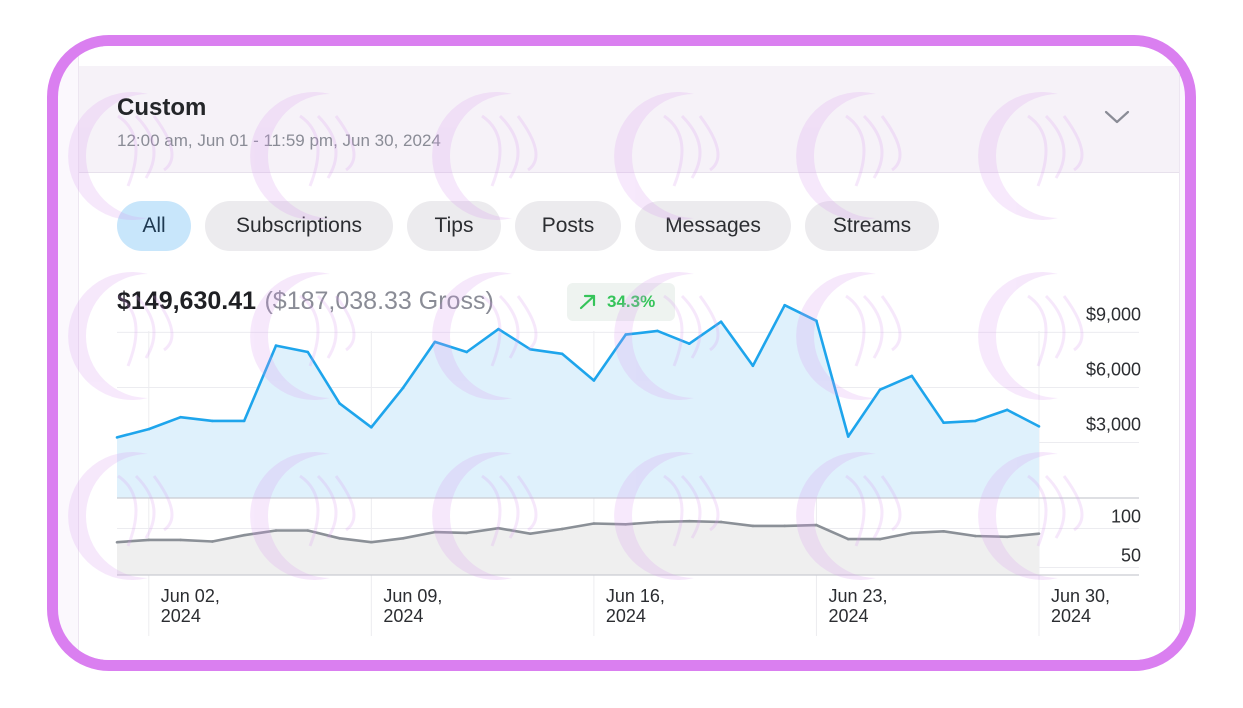 This screenshot has width=1243, height=708. What do you see at coordinates (587, 302) in the screenshot?
I see `trend-up-arrow-icon` at bounding box center [587, 302].